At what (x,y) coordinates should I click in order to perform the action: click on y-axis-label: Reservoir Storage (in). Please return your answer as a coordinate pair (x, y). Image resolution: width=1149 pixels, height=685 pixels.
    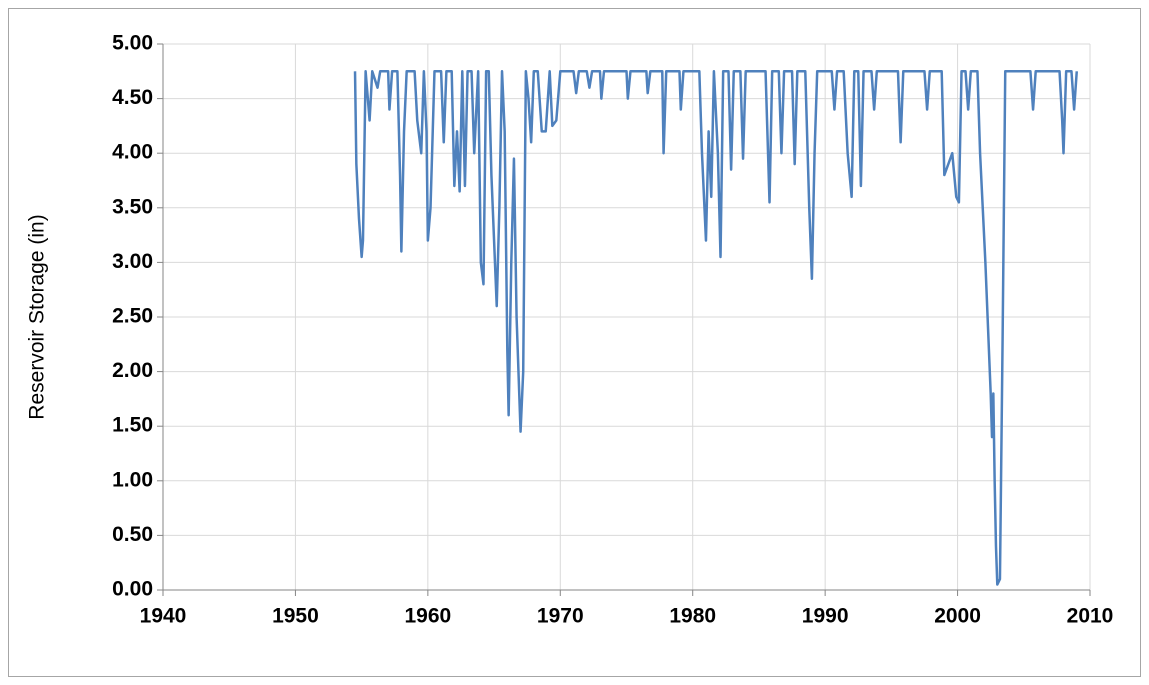
    Looking at the image, I should click on (37, 316).